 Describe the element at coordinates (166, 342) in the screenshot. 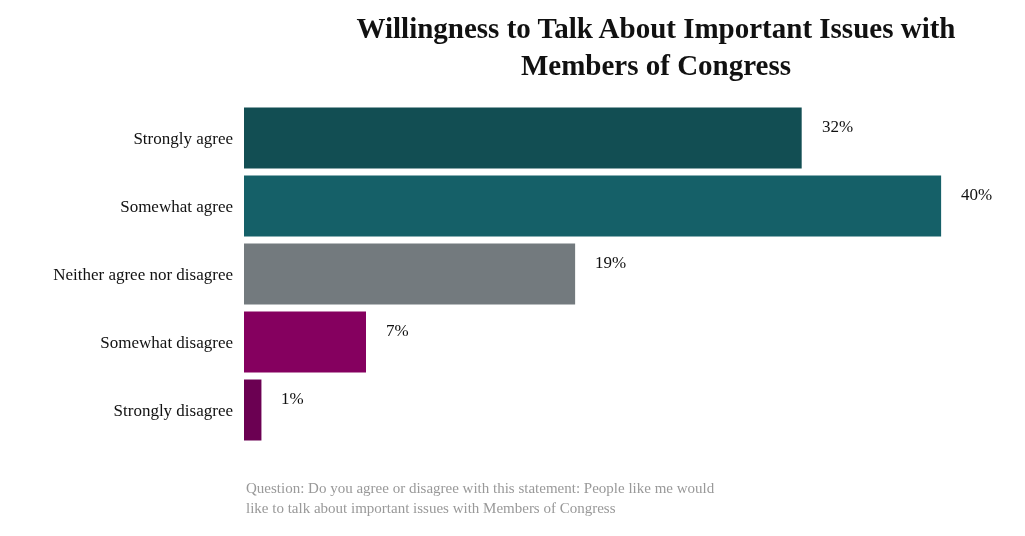

I see `y-tick-label: Somewhat disagree` at that location.